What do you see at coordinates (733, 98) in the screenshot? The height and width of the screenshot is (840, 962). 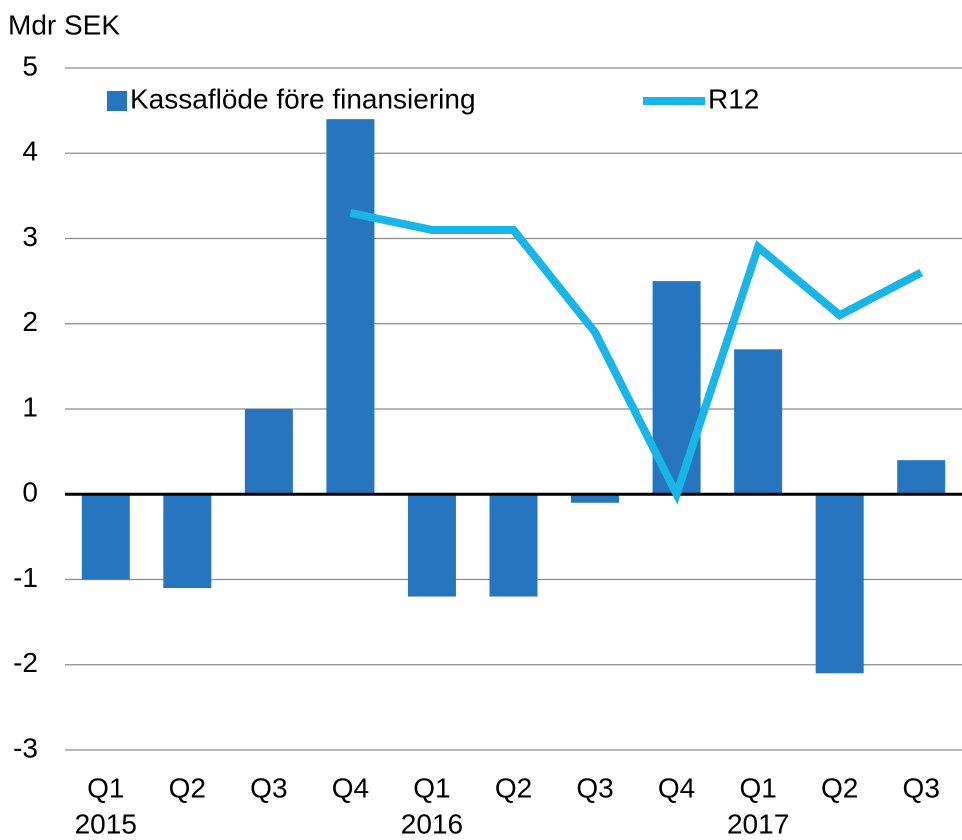 I see `legend-label: R12` at bounding box center [733, 98].